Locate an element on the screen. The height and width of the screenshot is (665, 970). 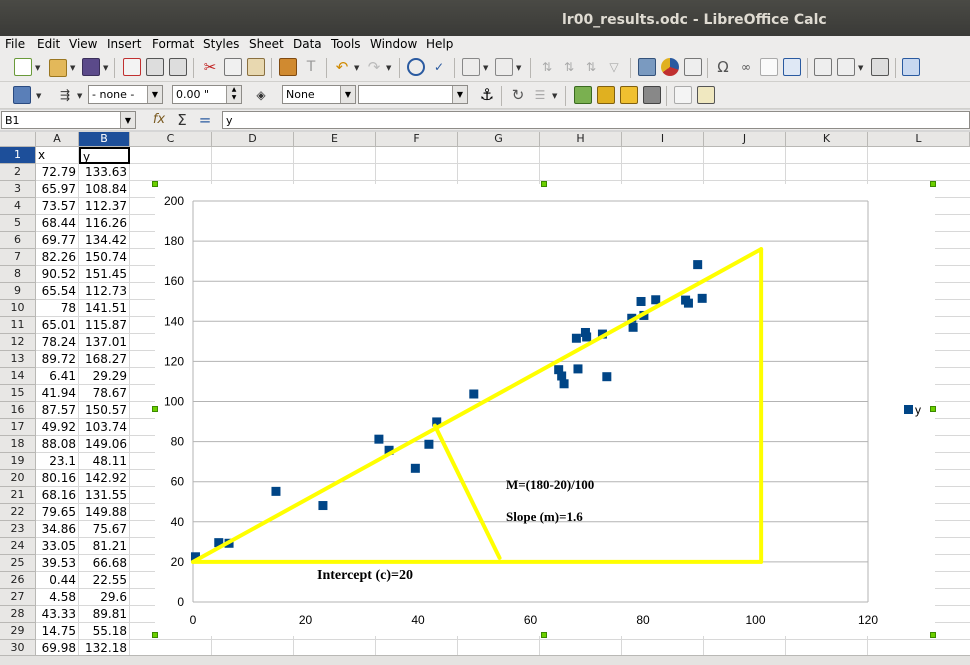
row-header: 9 is located at coordinates (18, 291).